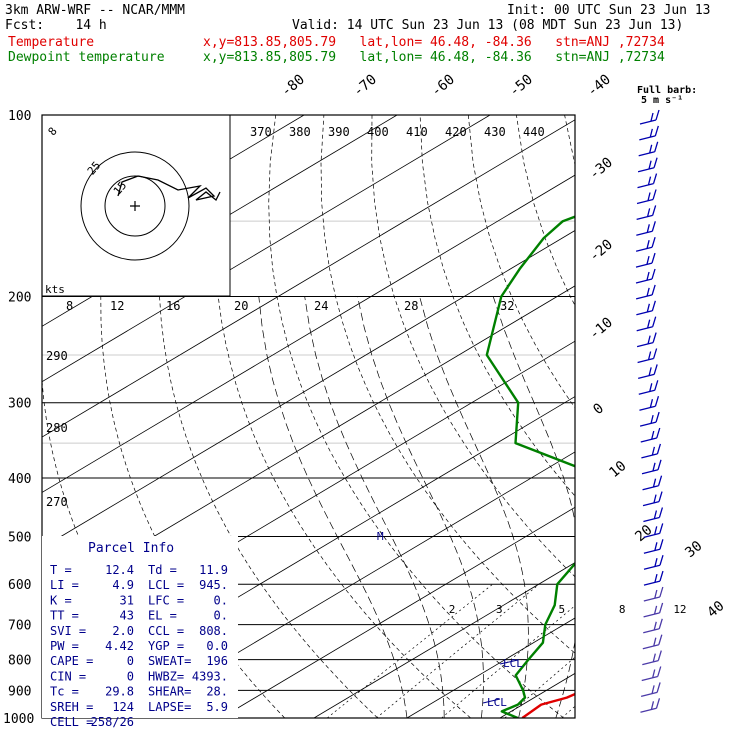  Describe the element at coordinates (64, 646) in the screenshot. I see `parcel-row-label: PW =` at that location.